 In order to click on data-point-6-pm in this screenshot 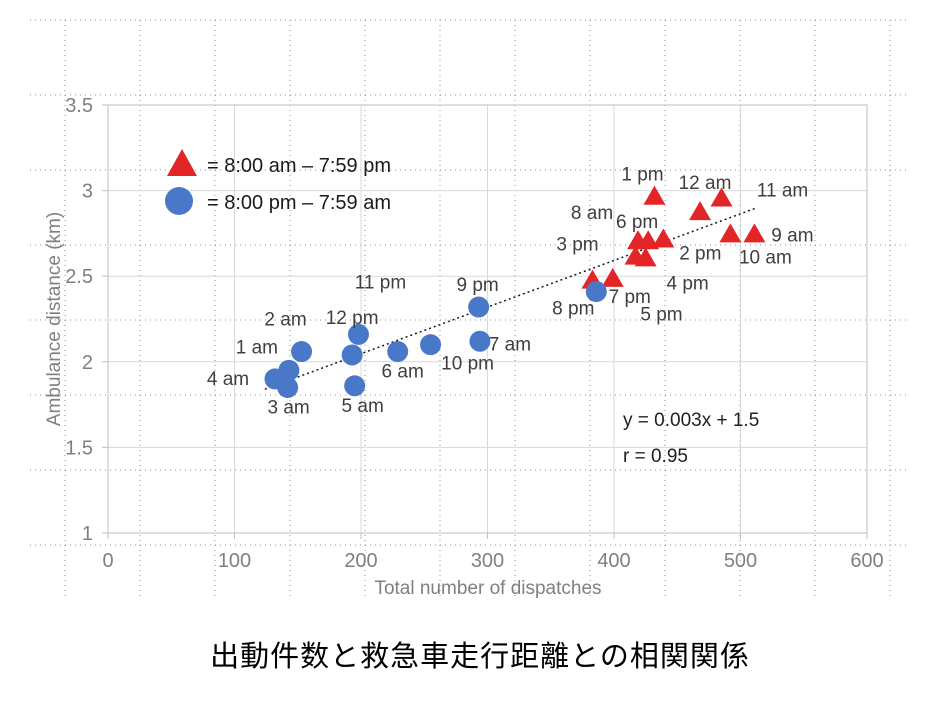, I will do `click(648, 240)`.